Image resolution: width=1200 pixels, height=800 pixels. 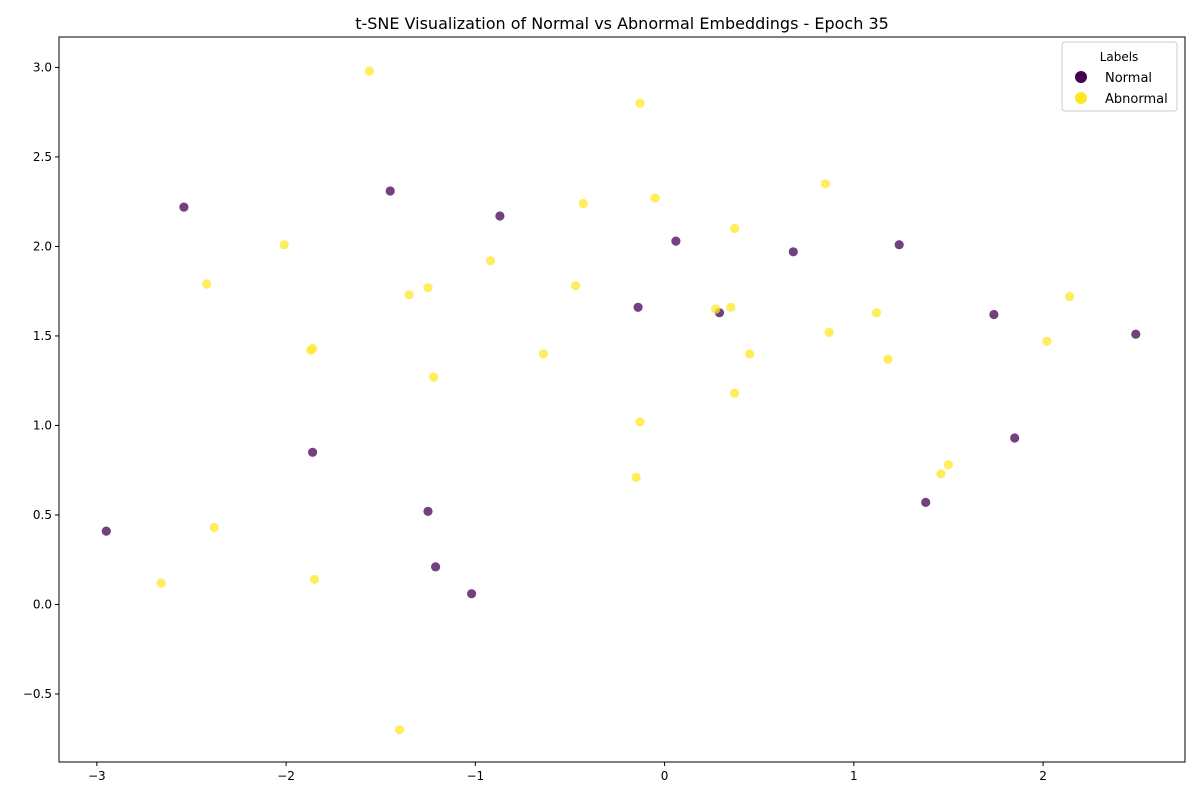 I want to click on y-tick-label-1: 0.0, so click(x=42, y=604).